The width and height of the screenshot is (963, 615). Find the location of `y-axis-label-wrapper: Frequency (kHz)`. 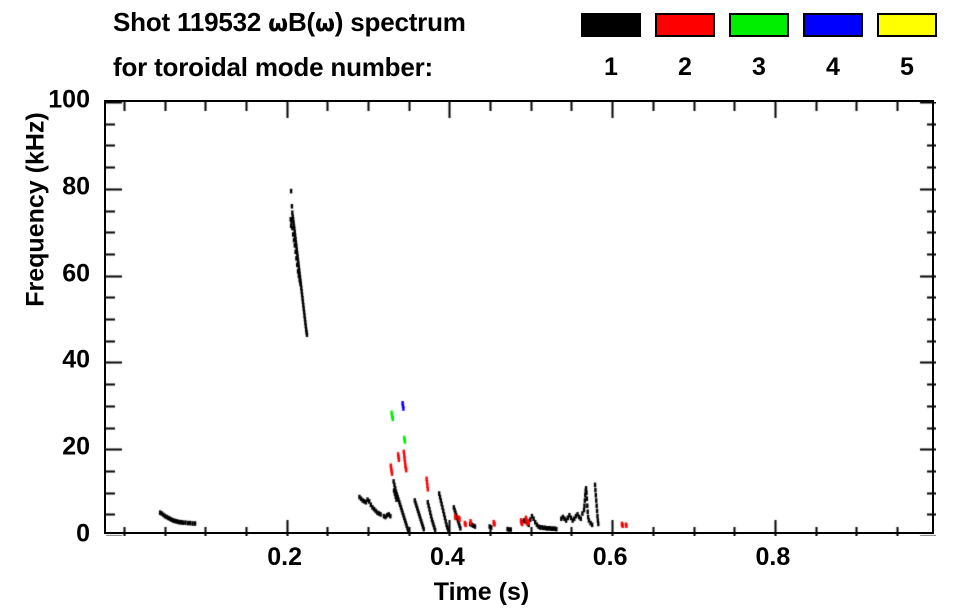

y-axis-label-wrapper: Frequency (kHz) is located at coordinates (25, 153).